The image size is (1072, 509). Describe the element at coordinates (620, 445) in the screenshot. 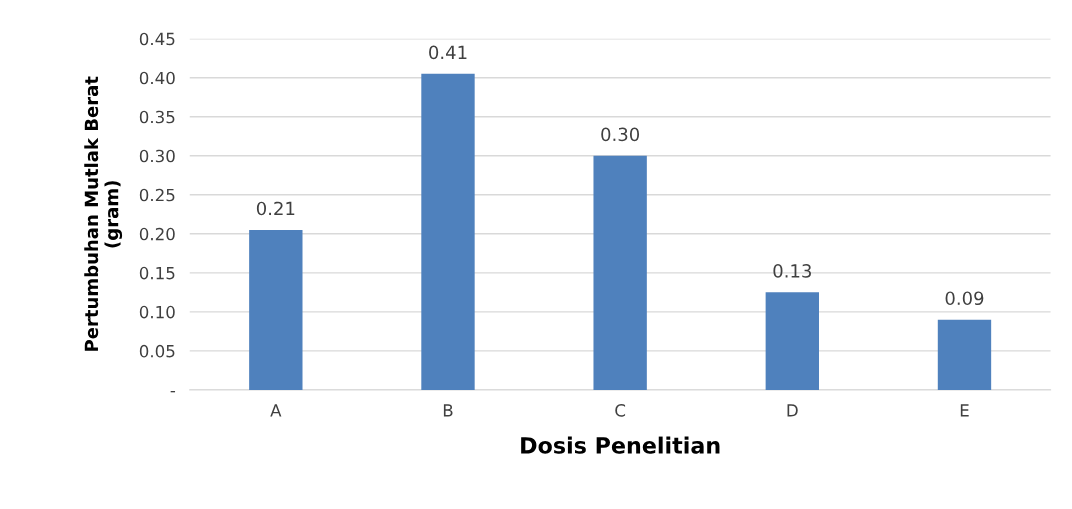

I see `x-axis-title: Dosis Penelitian` at that location.